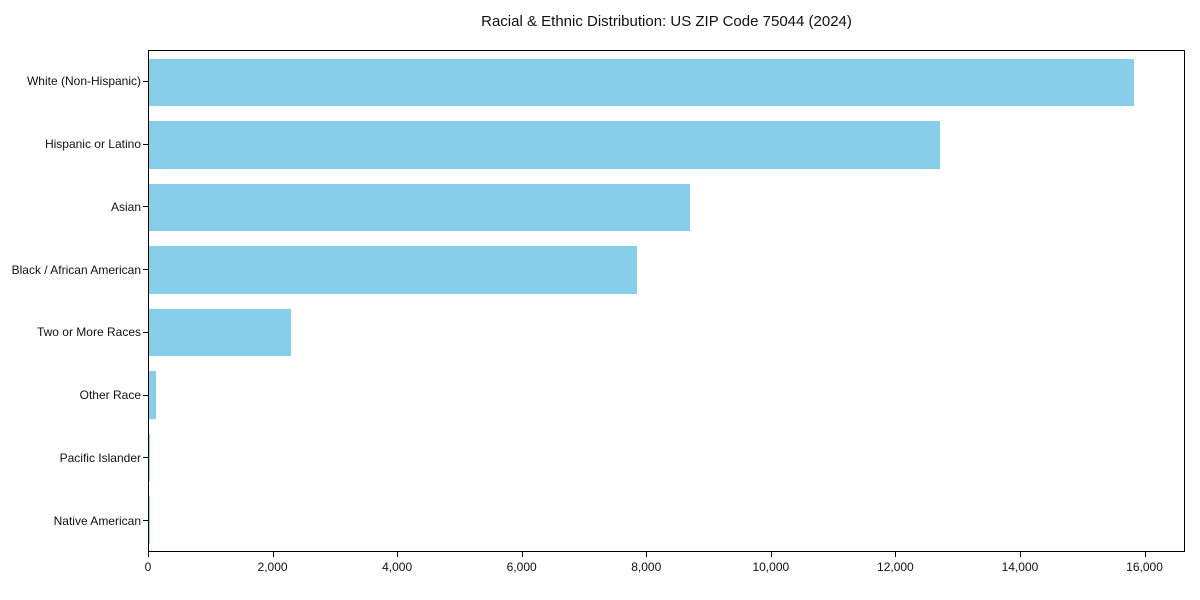  I want to click on y-tick-label-black-african-american: Black / African American, so click(76, 269).